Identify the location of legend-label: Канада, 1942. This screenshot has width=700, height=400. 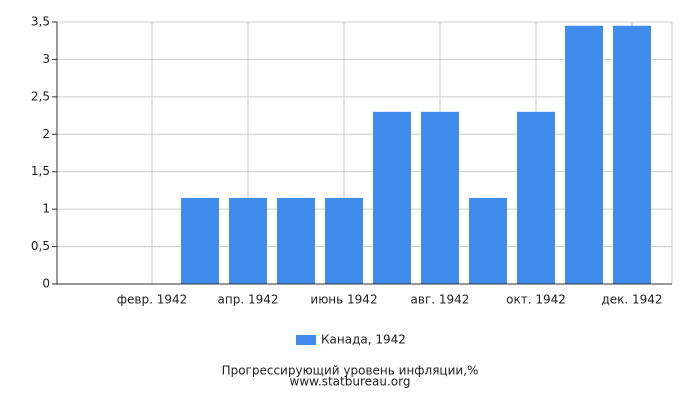
(363, 340).